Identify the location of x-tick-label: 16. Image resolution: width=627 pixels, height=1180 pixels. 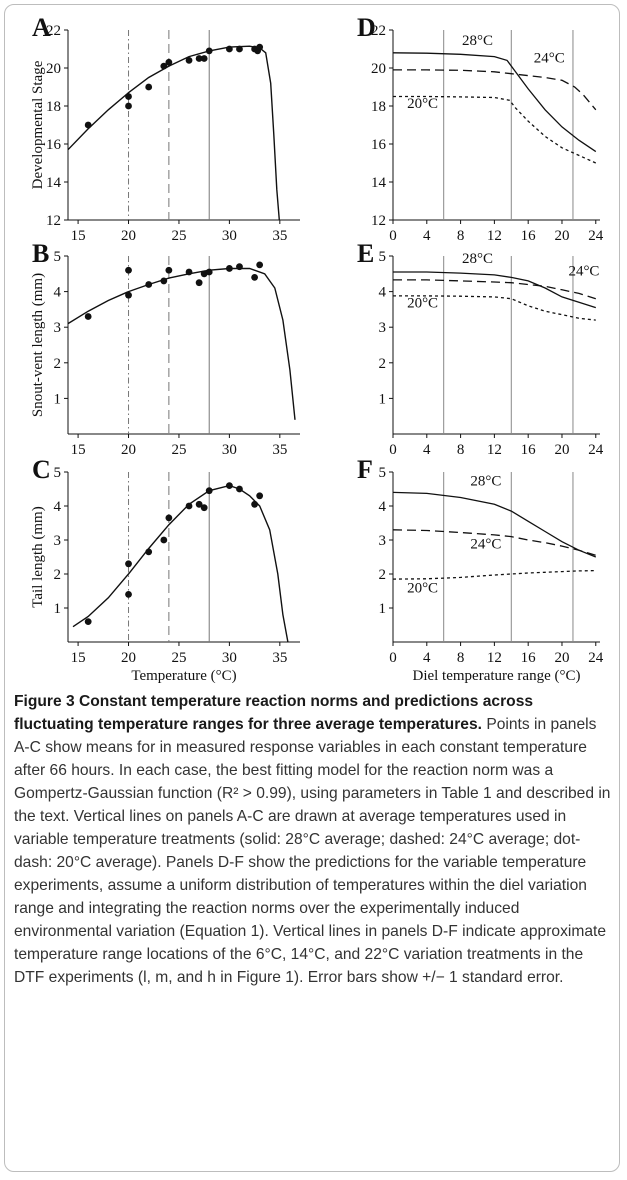
(529, 450).